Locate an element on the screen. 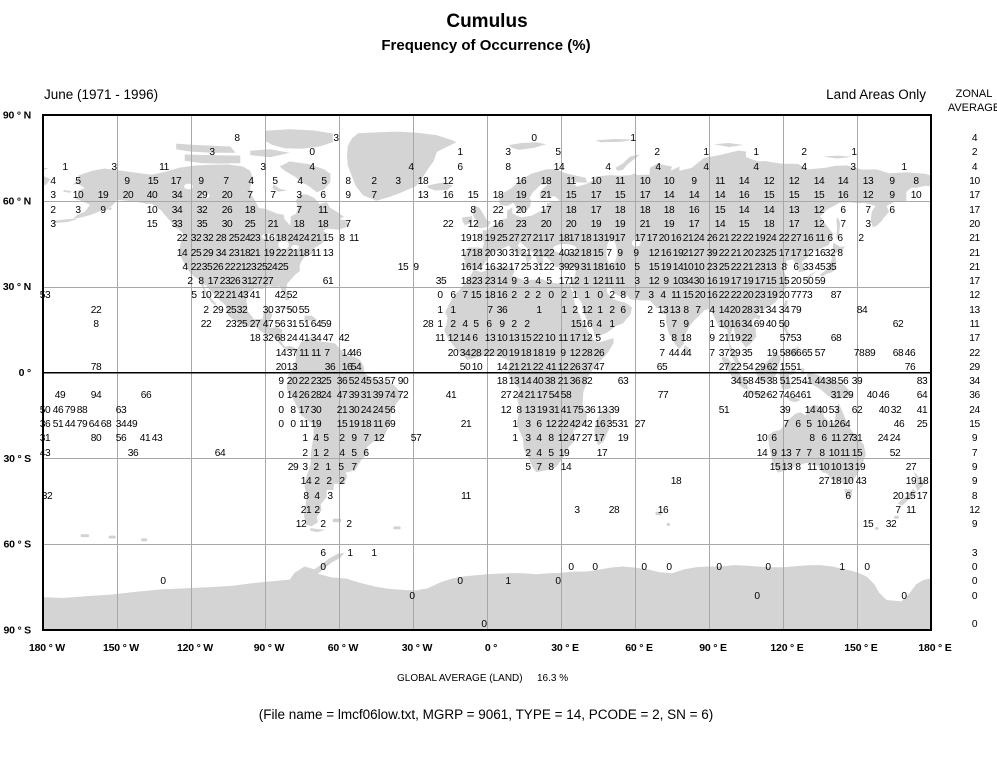 The image size is (997, 765). svg-text: 60 ° S is located at coordinates (17, 545).